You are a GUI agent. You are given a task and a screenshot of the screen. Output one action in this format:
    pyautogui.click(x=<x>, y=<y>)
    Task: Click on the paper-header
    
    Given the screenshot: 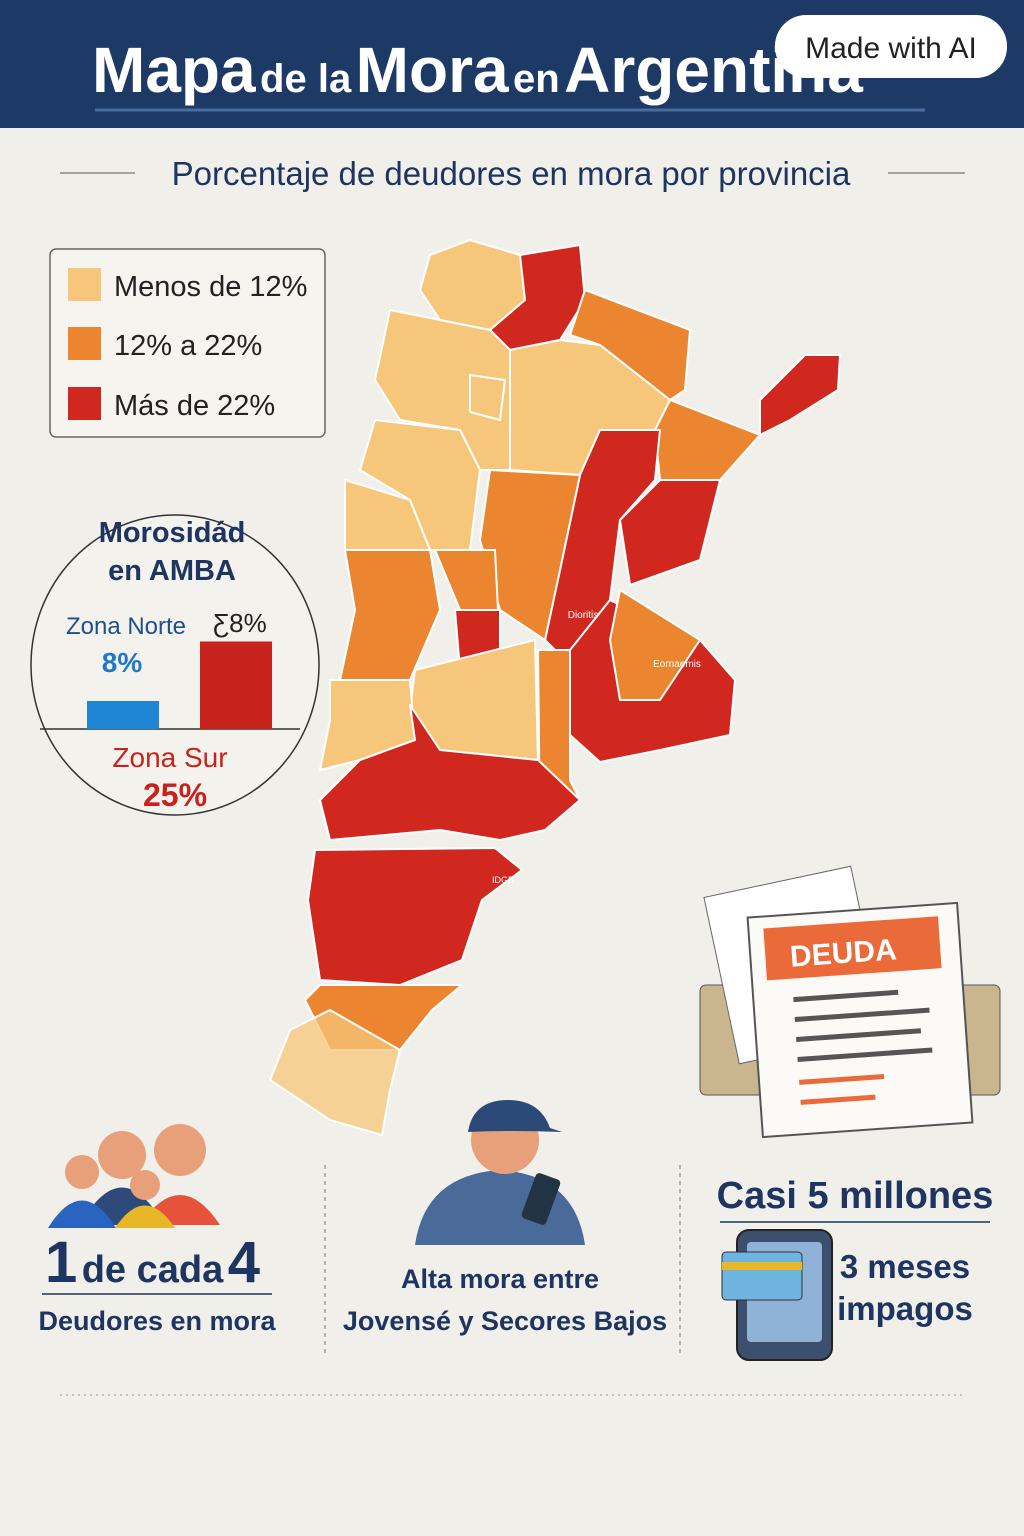 What is the action you would take?
    pyautogui.click(x=852, y=948)
    